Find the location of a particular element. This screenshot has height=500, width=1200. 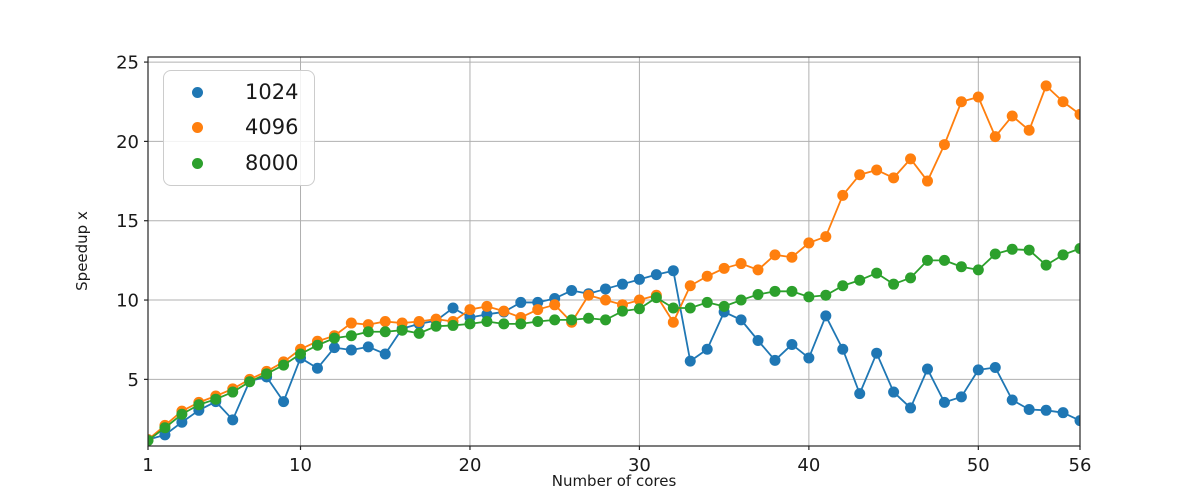

y-tick-label: 20 is located at coordinates (127, 142).